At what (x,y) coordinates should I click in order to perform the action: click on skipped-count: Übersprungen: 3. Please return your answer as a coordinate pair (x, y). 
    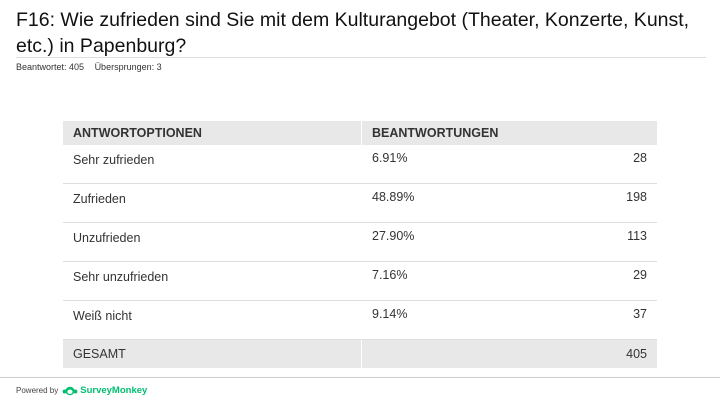
    Looking at the image, I should click on (128, 67).